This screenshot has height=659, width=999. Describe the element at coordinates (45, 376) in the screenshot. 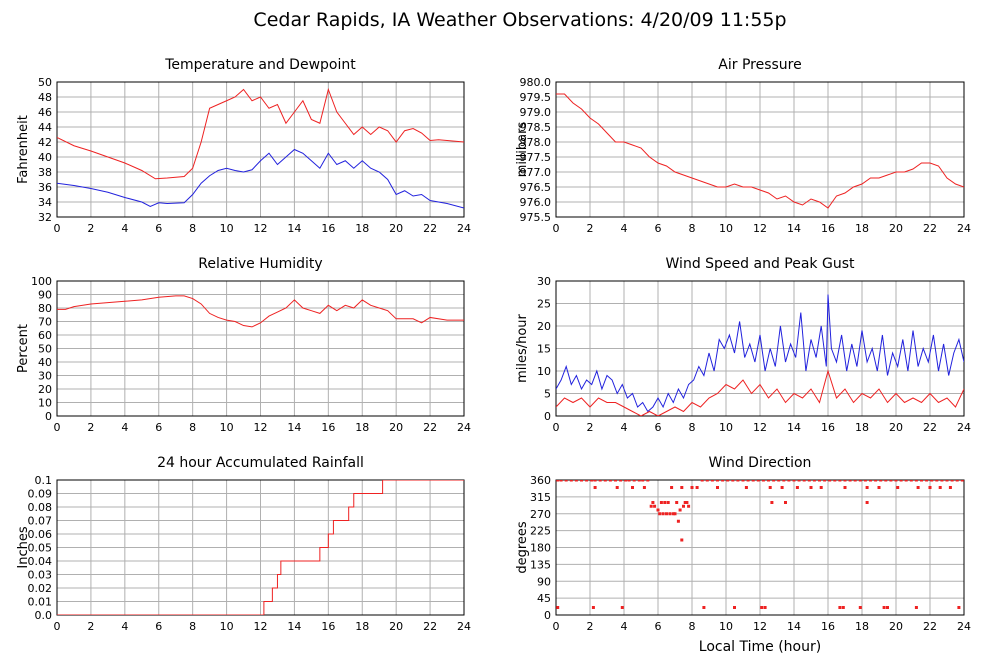

I see `y-tick-label: 30` at that location.